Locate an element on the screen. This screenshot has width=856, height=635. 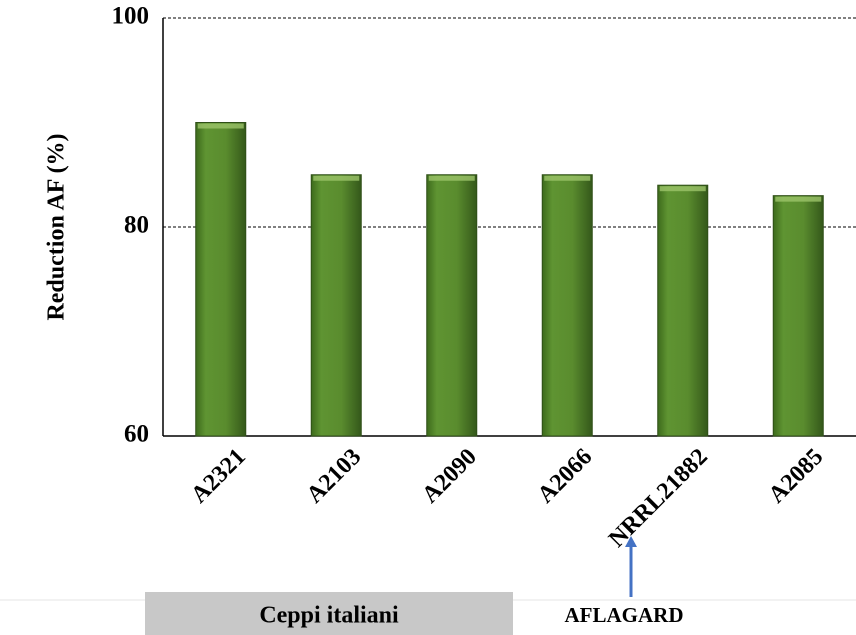
x-tick-label: A2090 is located at coordinates (449, 476).